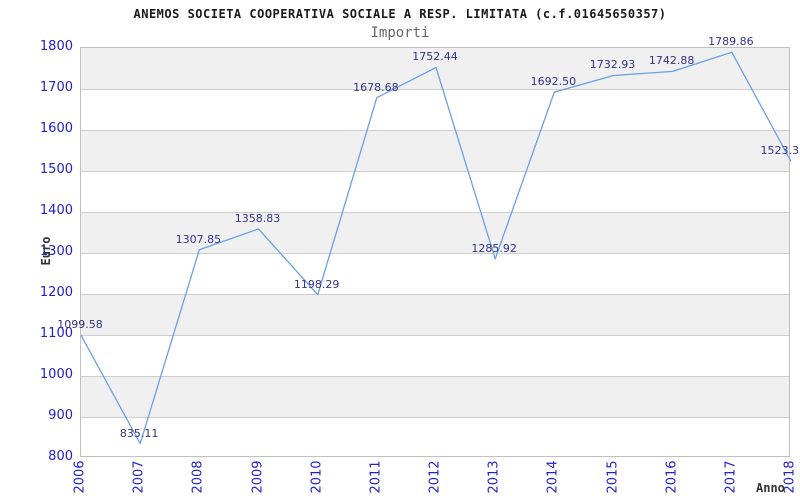 The image size is (800, 500). I want to click on y-tick-label: 1500, so click(56, 169).